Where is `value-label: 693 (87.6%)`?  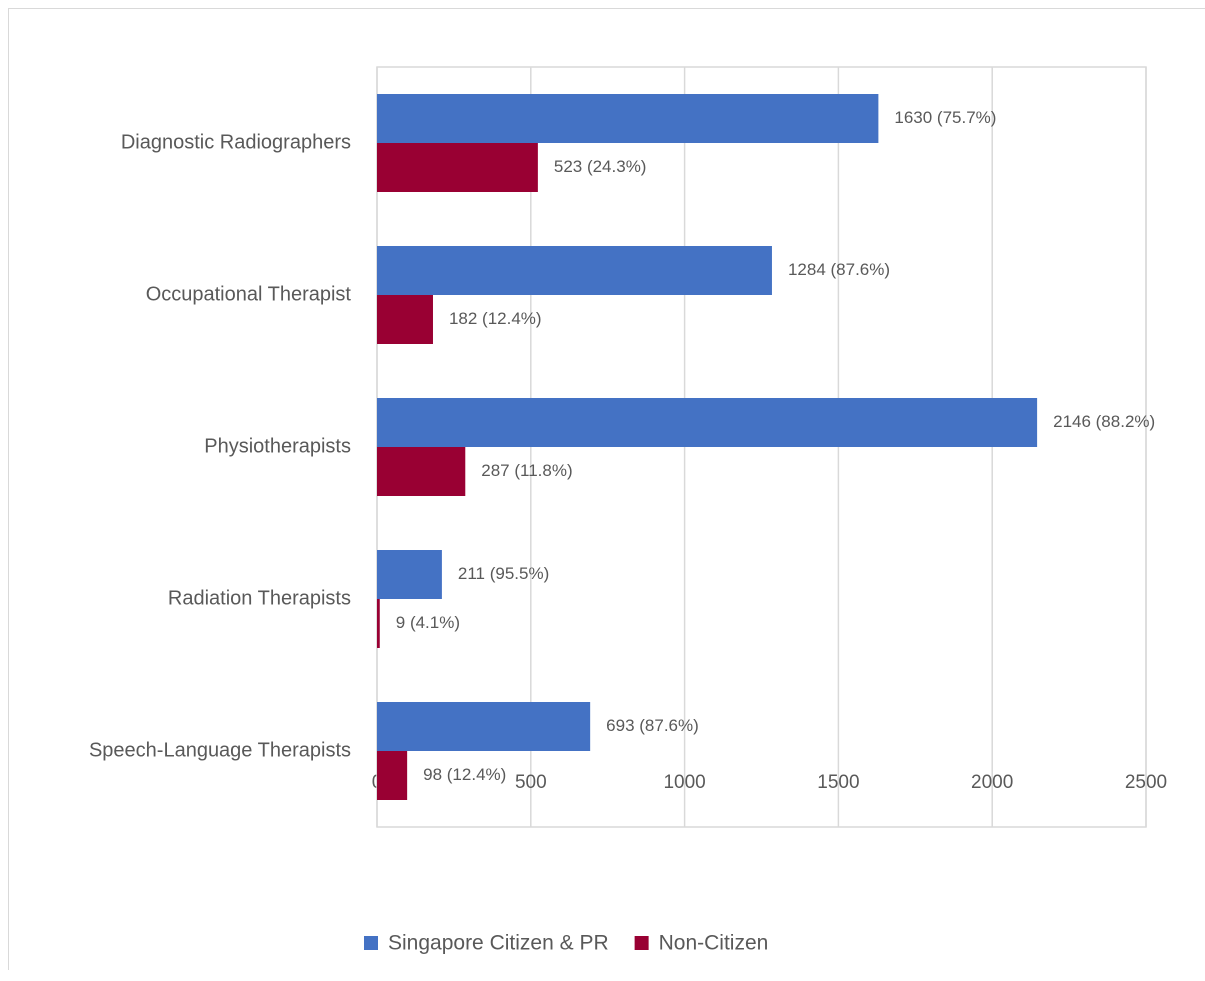 value-label: 693 (87.6%) is located at coordinates (652, 725).